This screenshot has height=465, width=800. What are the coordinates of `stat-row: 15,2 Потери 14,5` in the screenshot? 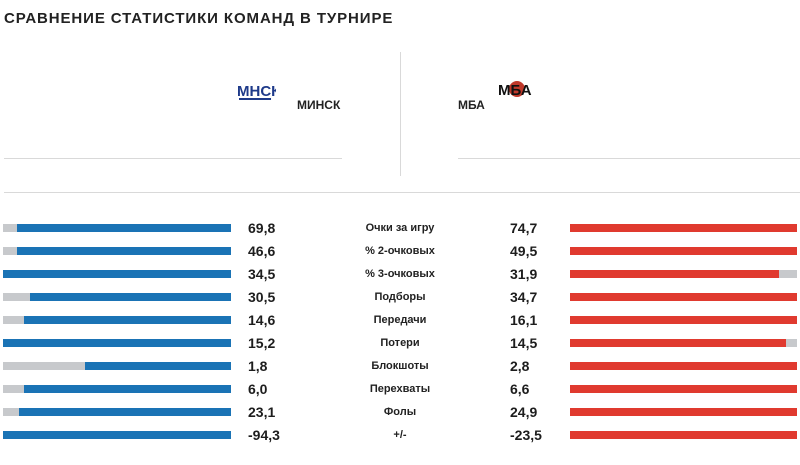 It's located at (400, 344).